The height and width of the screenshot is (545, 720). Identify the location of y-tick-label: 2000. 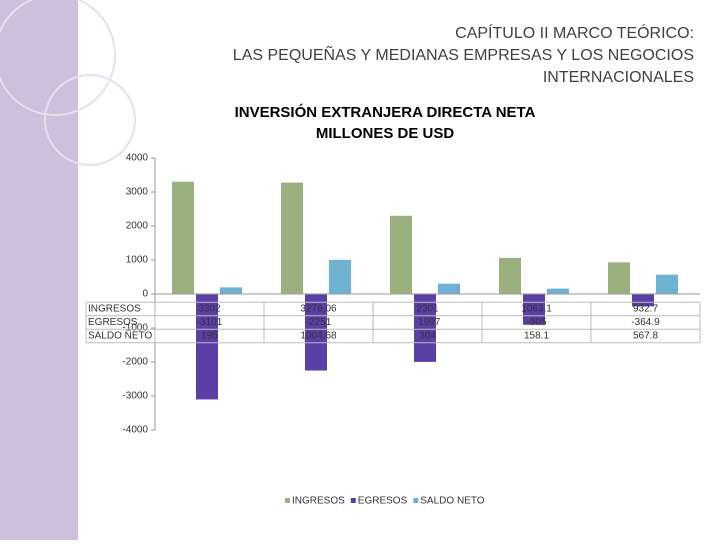
(137, 226).